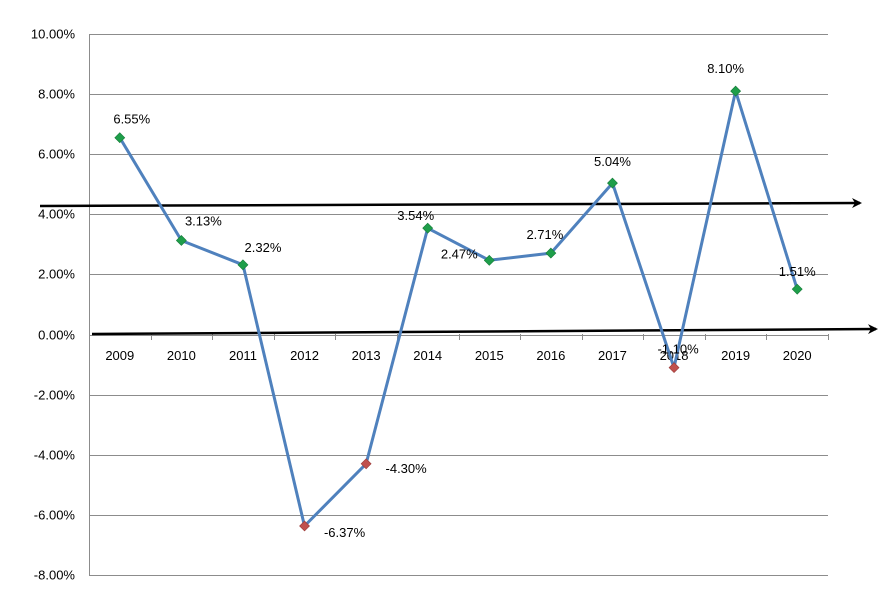 Image resolution: width=882 pixels, height=592 pixels. I want to click on data-label-2012: -6.37%, so click(345, 532).